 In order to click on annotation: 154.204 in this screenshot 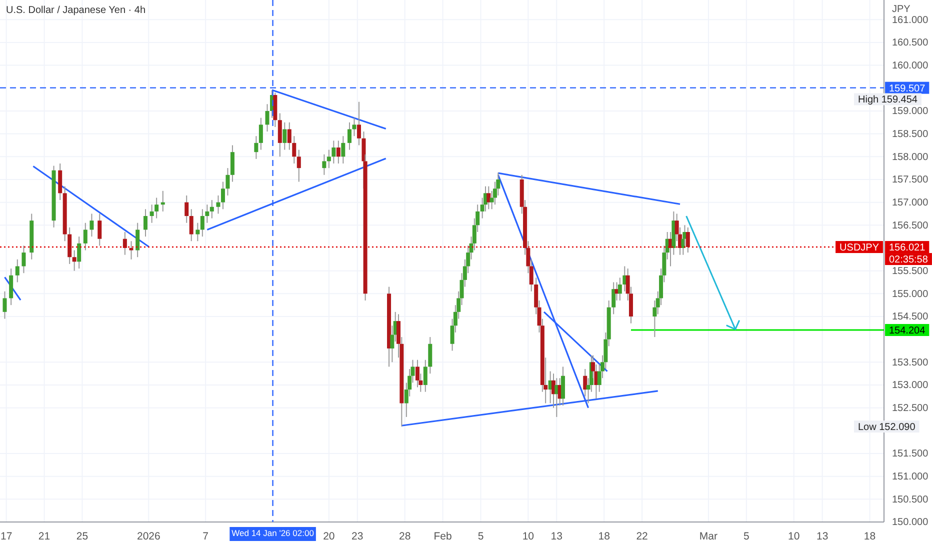, I will do `click(907, 331)`.